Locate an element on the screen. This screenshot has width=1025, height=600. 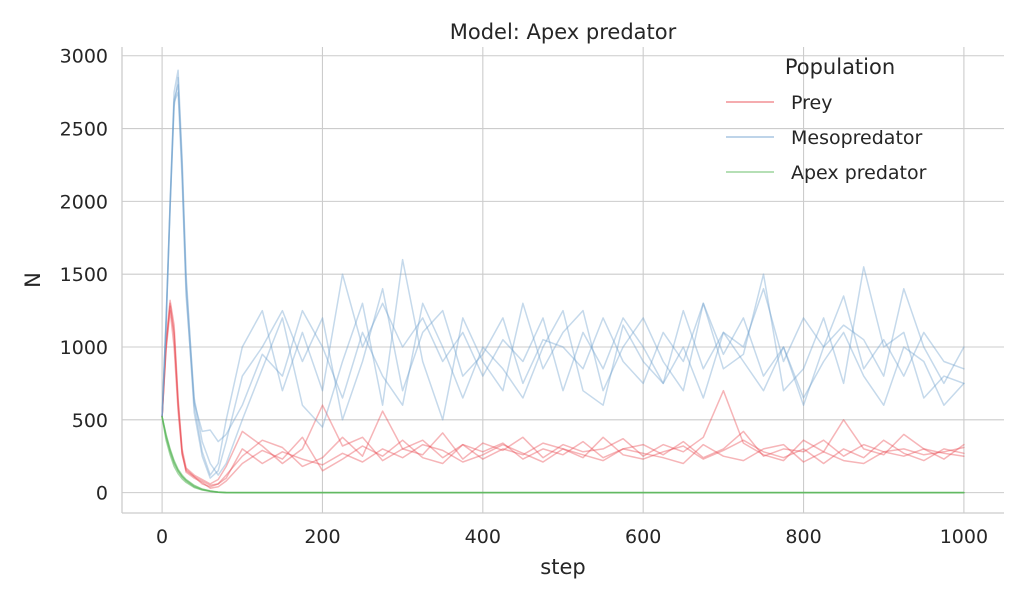
legend-label-apex-predator: Apex predator is located at coordinates (859, 173).